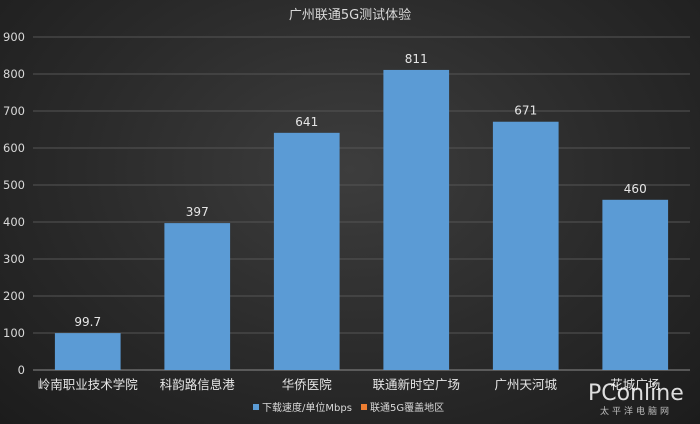 This screenshot has width=700, height=424. Describe the element at coordinates (525, 111) in the screenshot. I see `data-label: 671` at that location.